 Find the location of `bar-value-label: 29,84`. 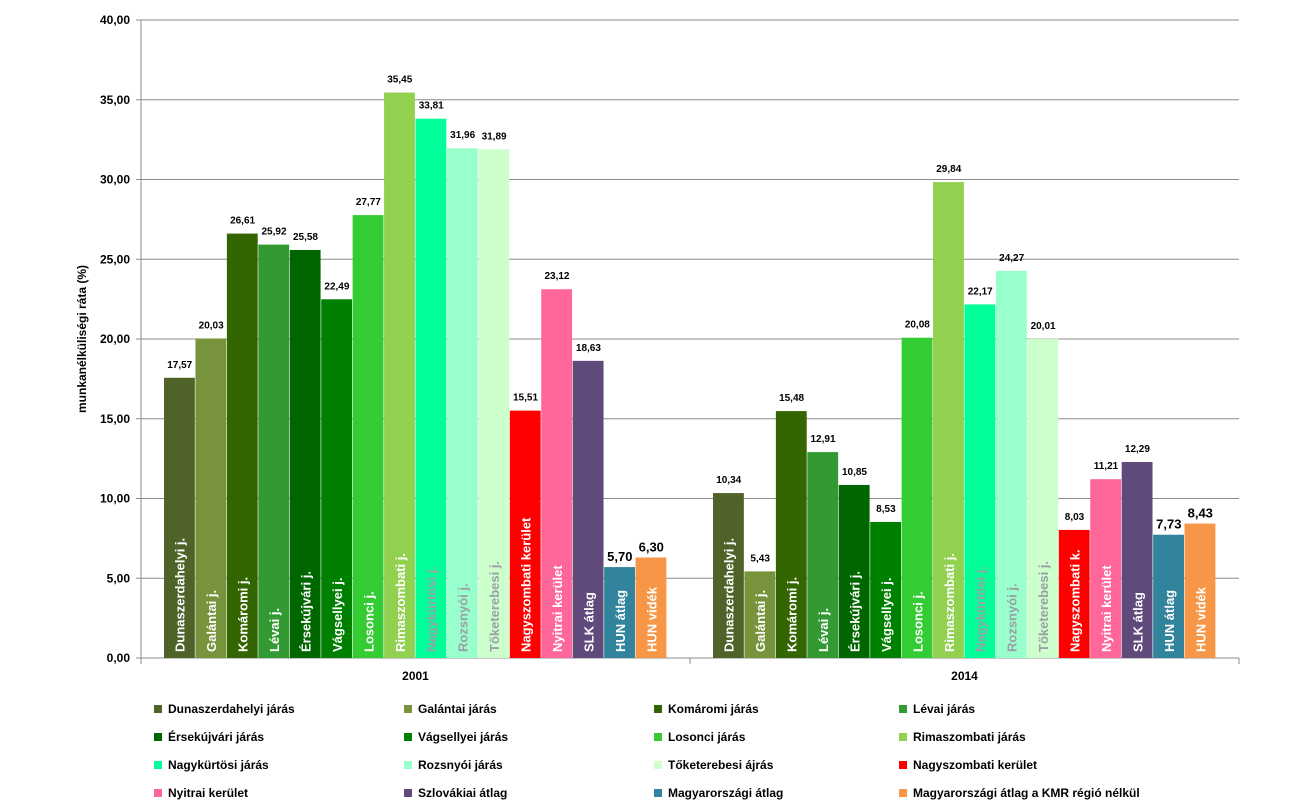

bar-value-label: 29,84 is located at coordinates (948, 169).